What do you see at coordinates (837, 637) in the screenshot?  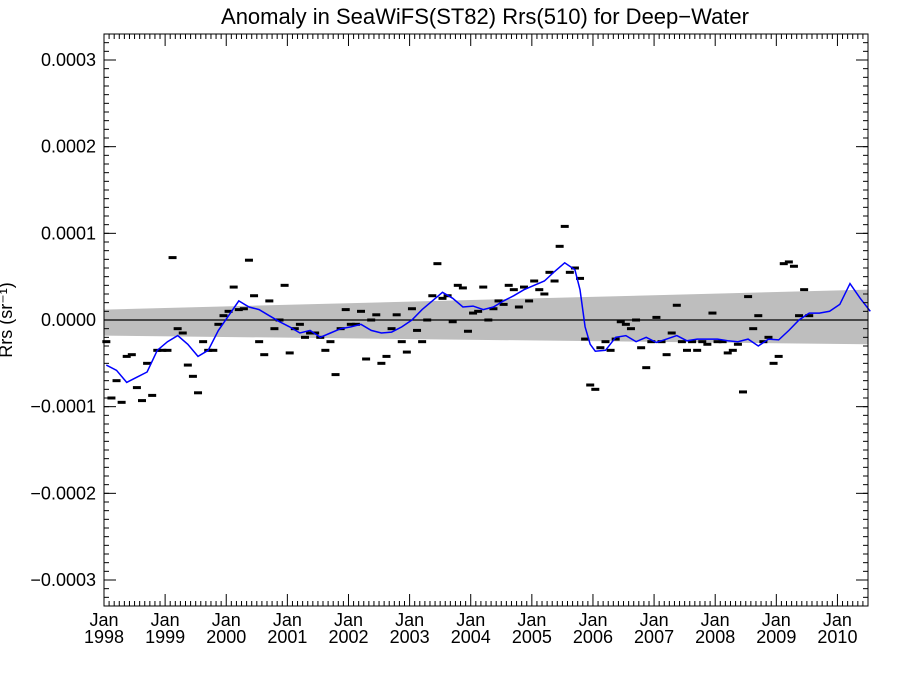 I see `x-tick-year-label: 2010` at bounding box center [837, 637].